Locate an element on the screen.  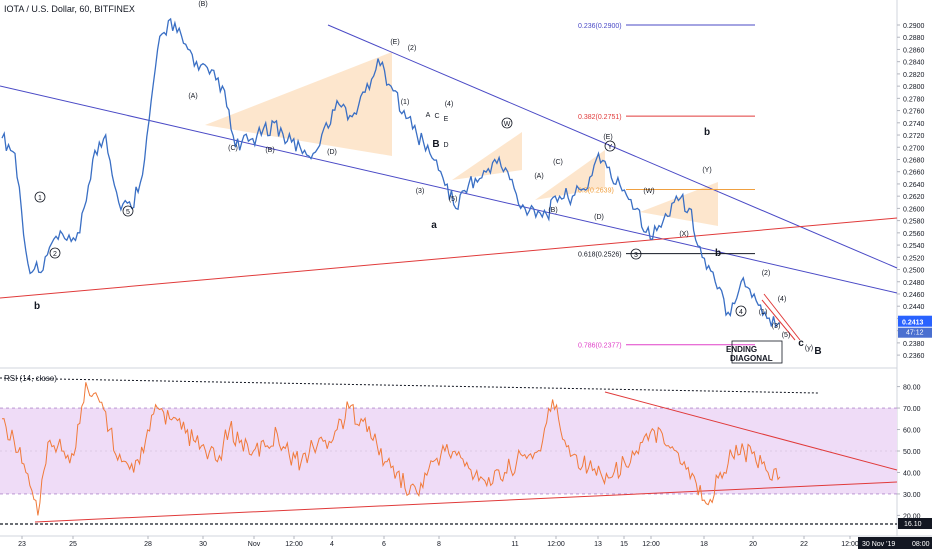
wave-label: 5 is located at coordinates (128, 212).